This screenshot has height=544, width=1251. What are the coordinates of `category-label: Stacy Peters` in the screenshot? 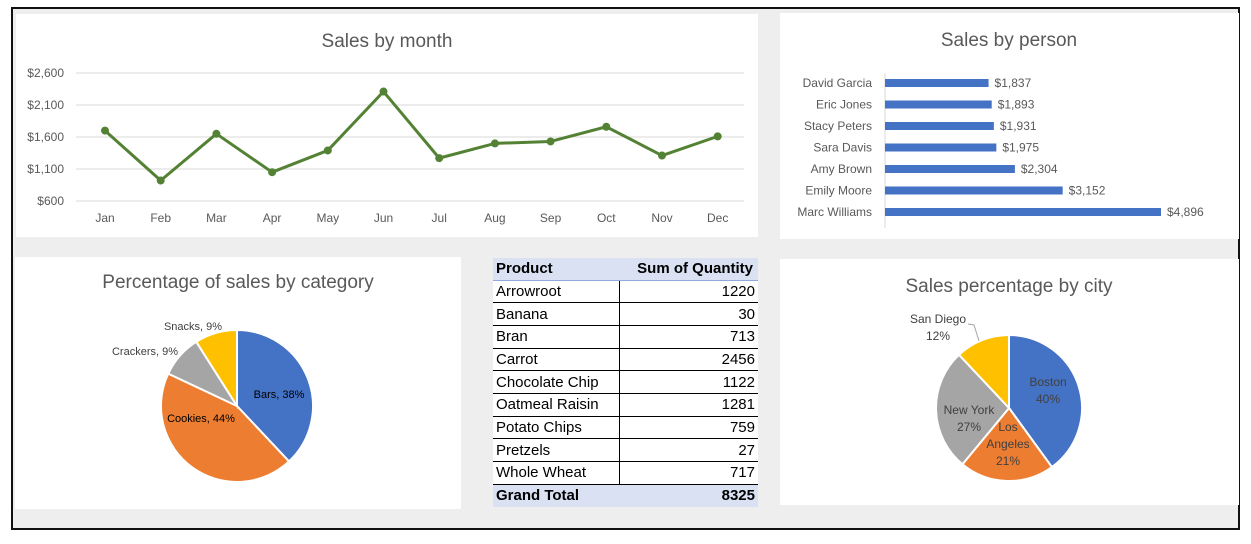 It's located at (838, 126).